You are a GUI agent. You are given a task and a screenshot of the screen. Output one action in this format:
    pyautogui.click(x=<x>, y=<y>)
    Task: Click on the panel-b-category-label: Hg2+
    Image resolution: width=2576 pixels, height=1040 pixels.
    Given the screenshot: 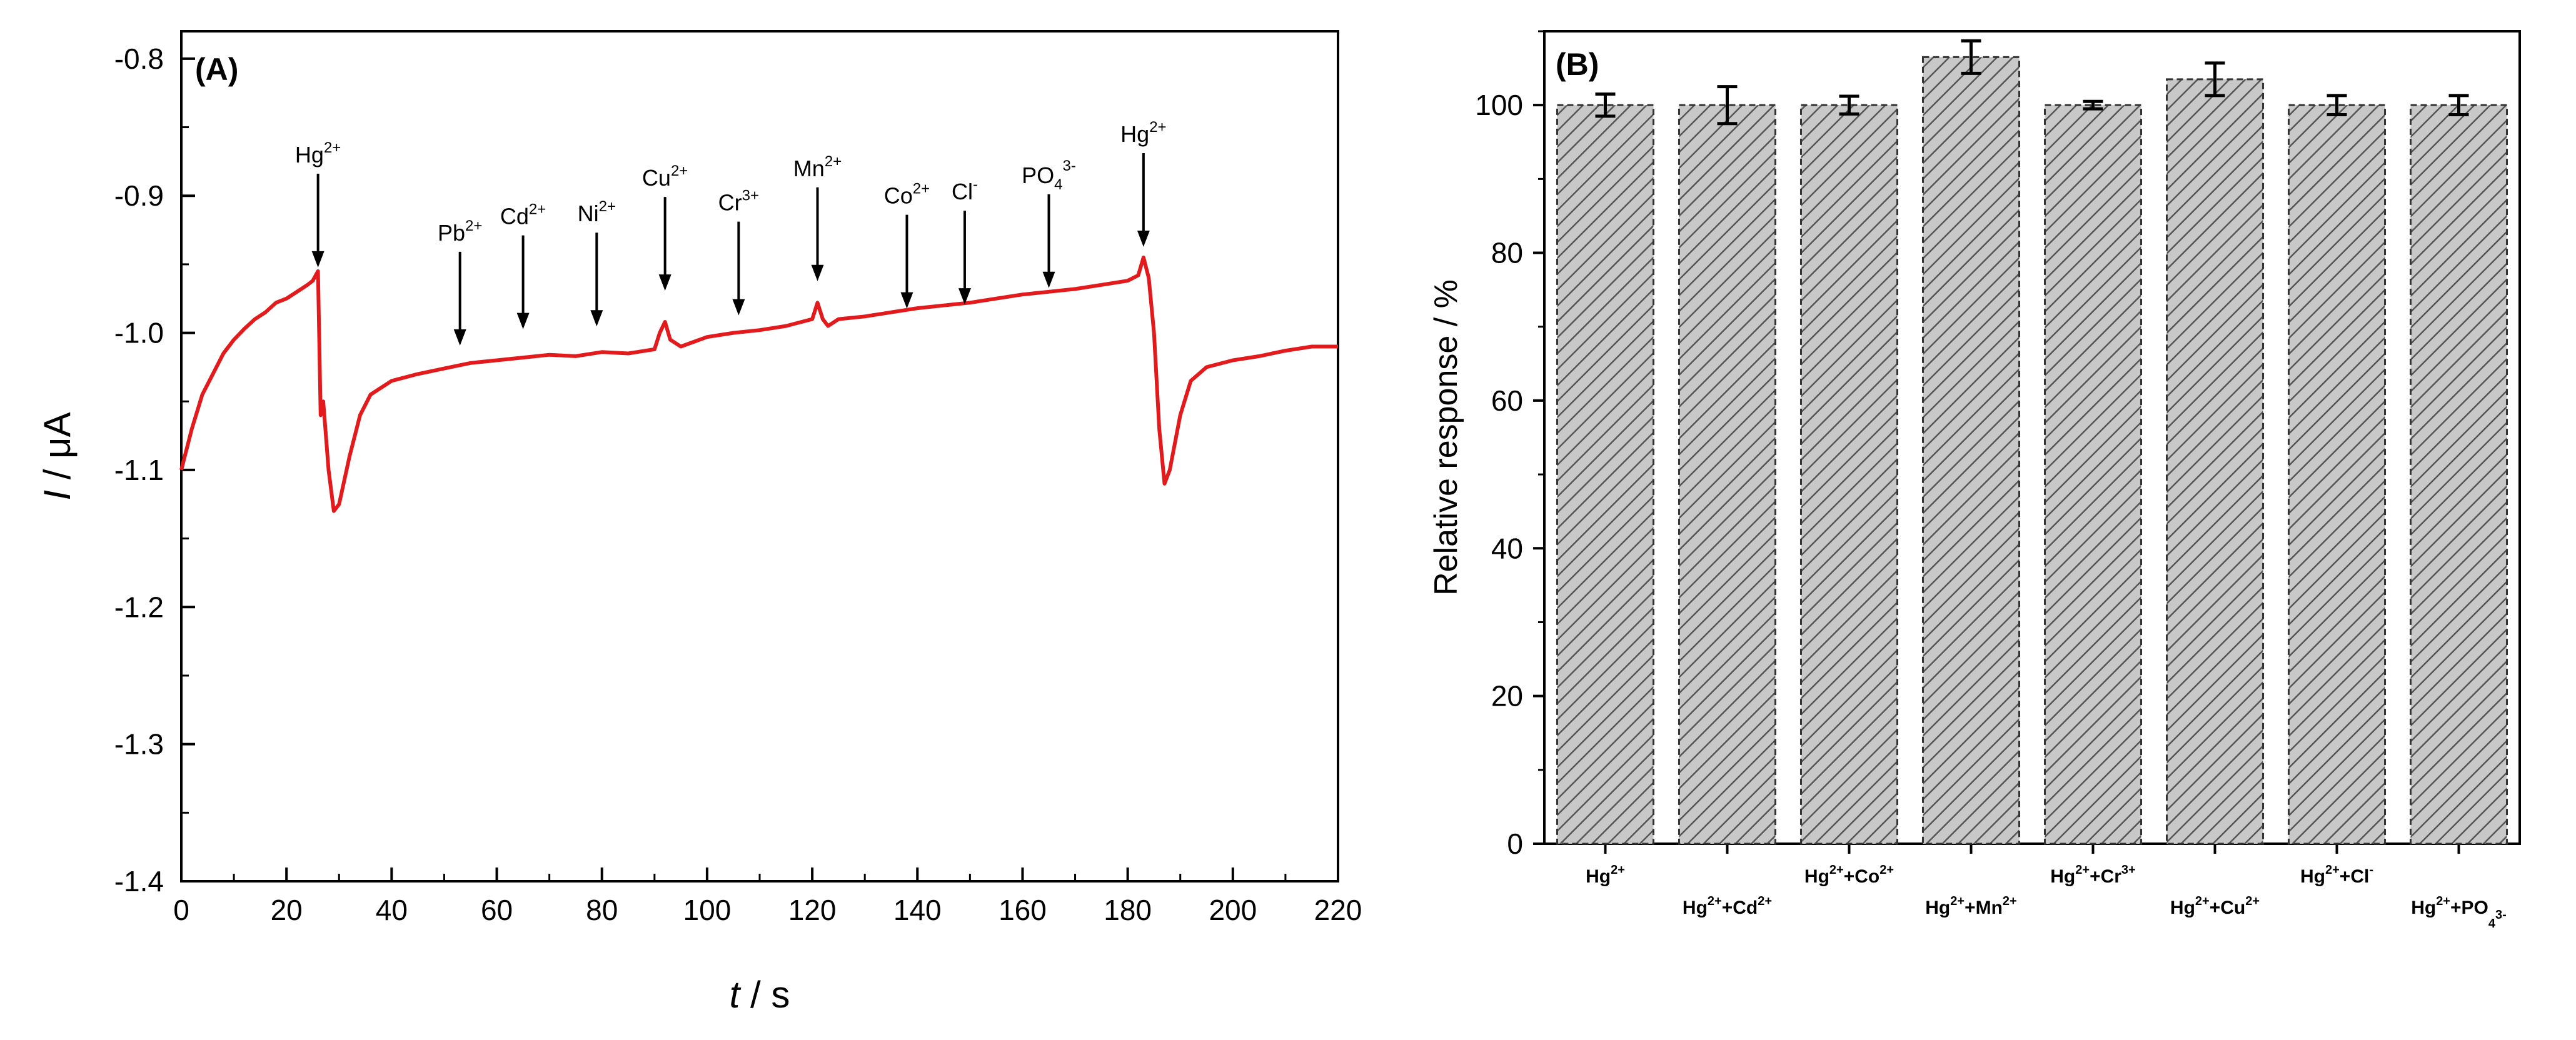 What is the action you would take?
    pyautogui.click(x=1605, y=875)
    